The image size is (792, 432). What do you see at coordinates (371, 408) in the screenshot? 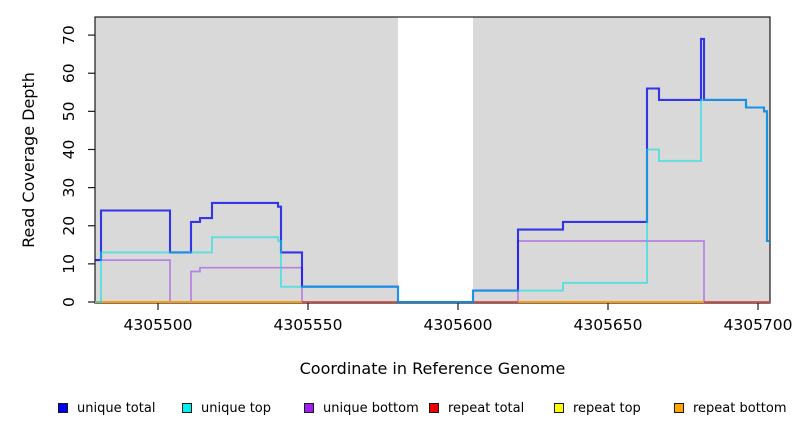
I see `legend-label: unique bottom` at bounding box center [371, 408].